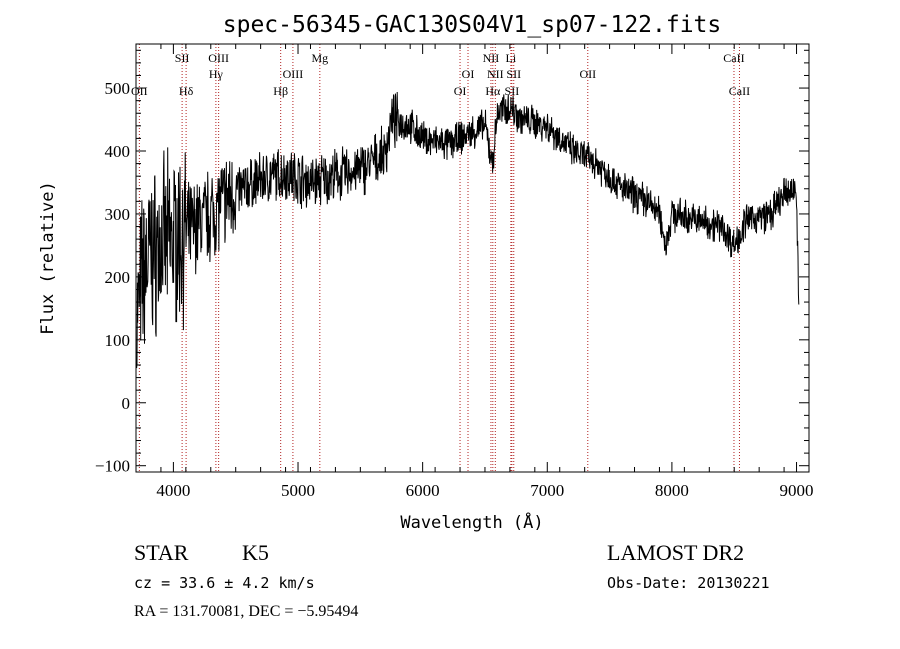 This screenshot has height=649, width=900. Describe the element at coordinates (511, 58) in the screenshot. I see `line-label: Li` at that location.